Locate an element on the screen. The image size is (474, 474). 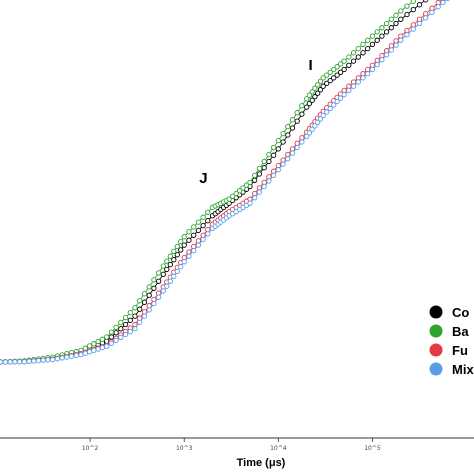
x-tick-label: 10^5 is located at coordinates (372, 448).